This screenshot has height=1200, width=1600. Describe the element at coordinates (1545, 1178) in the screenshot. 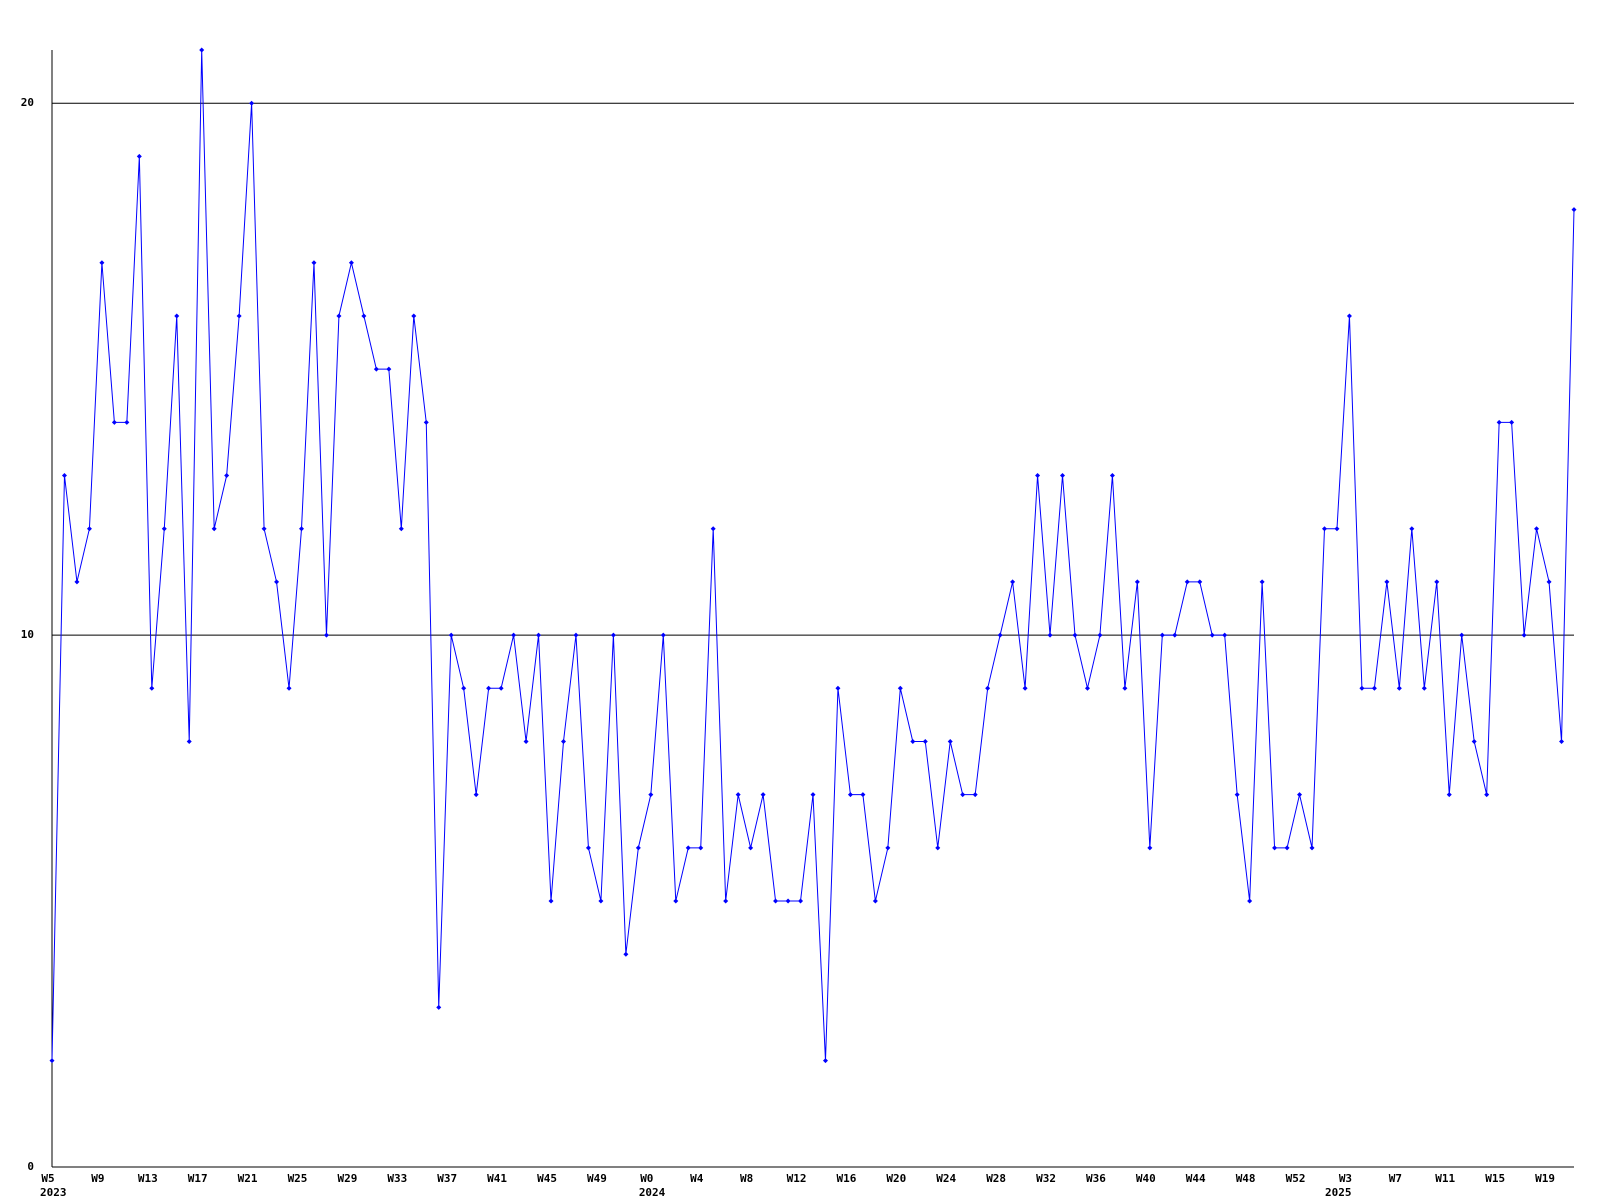

I see `x-tick-label: W19` at that location.